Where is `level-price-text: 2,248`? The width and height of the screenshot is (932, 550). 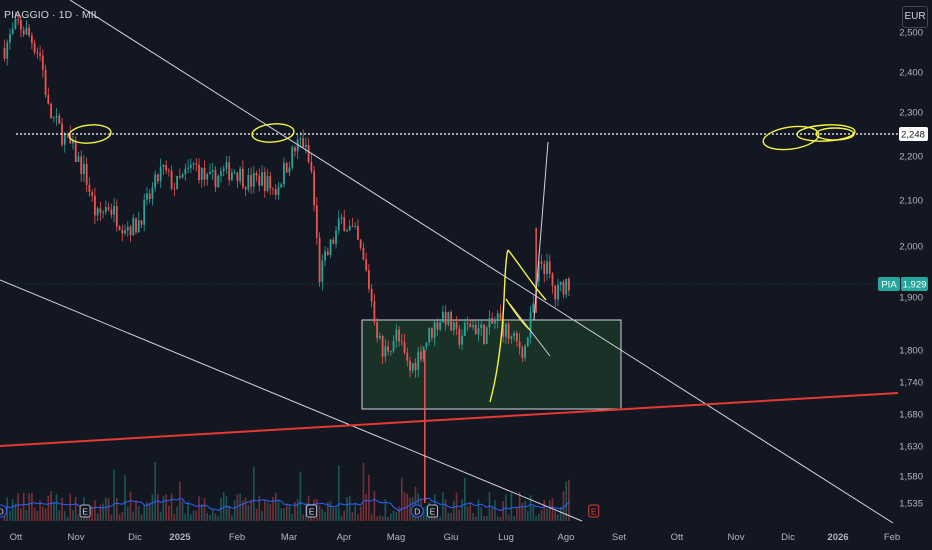
level-price-text: 2,248 is located at coordinates (913, 135).